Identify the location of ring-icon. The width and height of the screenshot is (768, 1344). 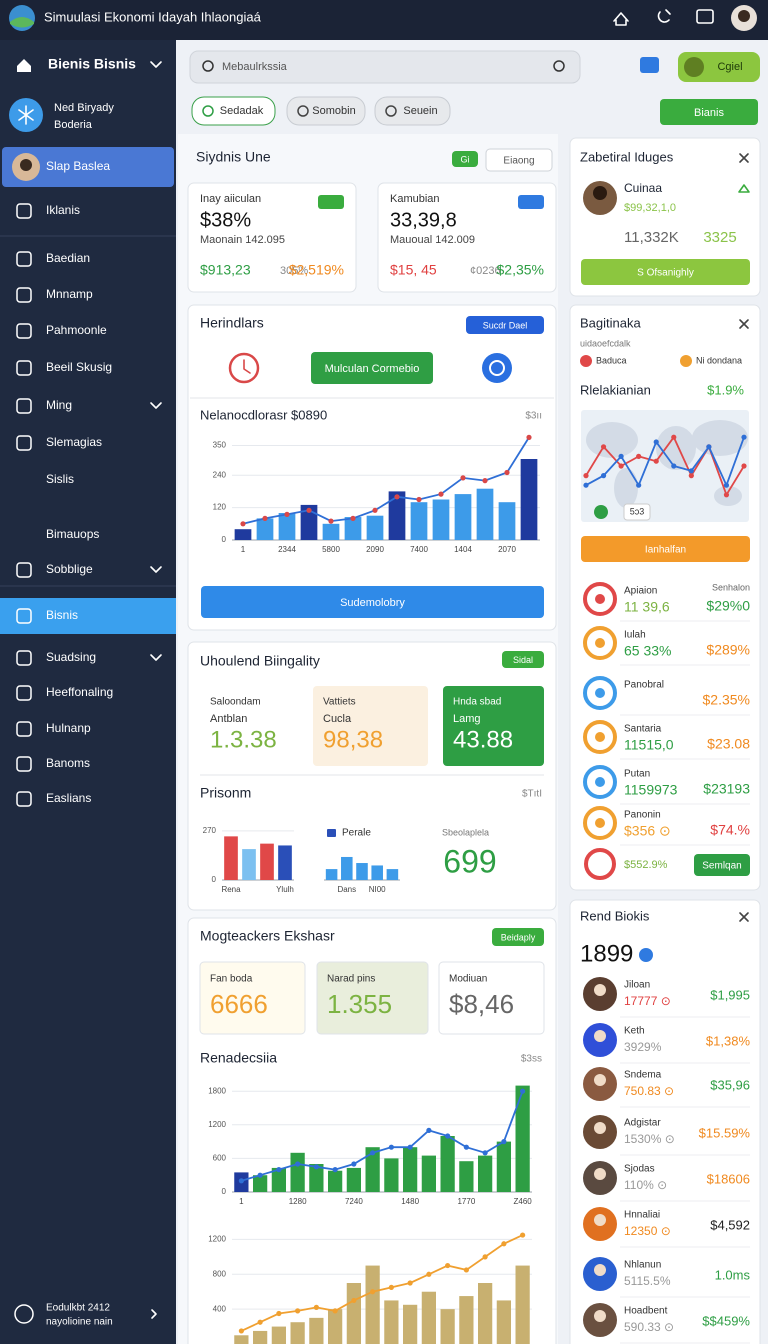
(600, 643).